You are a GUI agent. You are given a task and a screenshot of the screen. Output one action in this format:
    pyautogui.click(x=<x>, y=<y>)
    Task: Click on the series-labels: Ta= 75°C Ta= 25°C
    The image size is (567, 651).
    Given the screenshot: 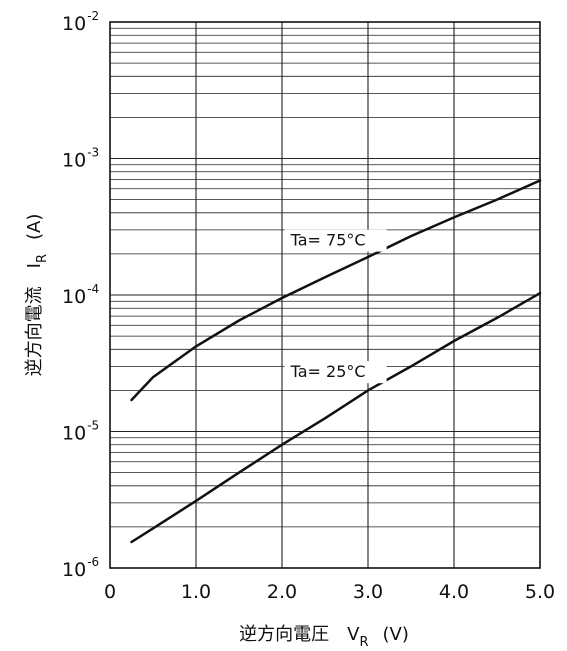 What is the action you would take?
    pyautogui.click(x=336, y=307)
    